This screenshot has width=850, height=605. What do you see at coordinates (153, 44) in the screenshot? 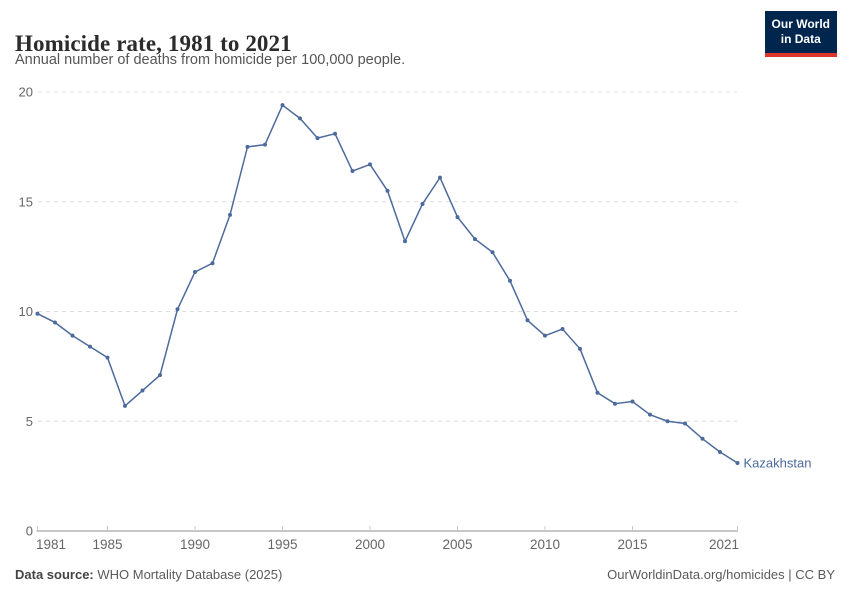
I see `page-title: Homicide rate, 1981 to 2021` at bounding box center [153, 44].